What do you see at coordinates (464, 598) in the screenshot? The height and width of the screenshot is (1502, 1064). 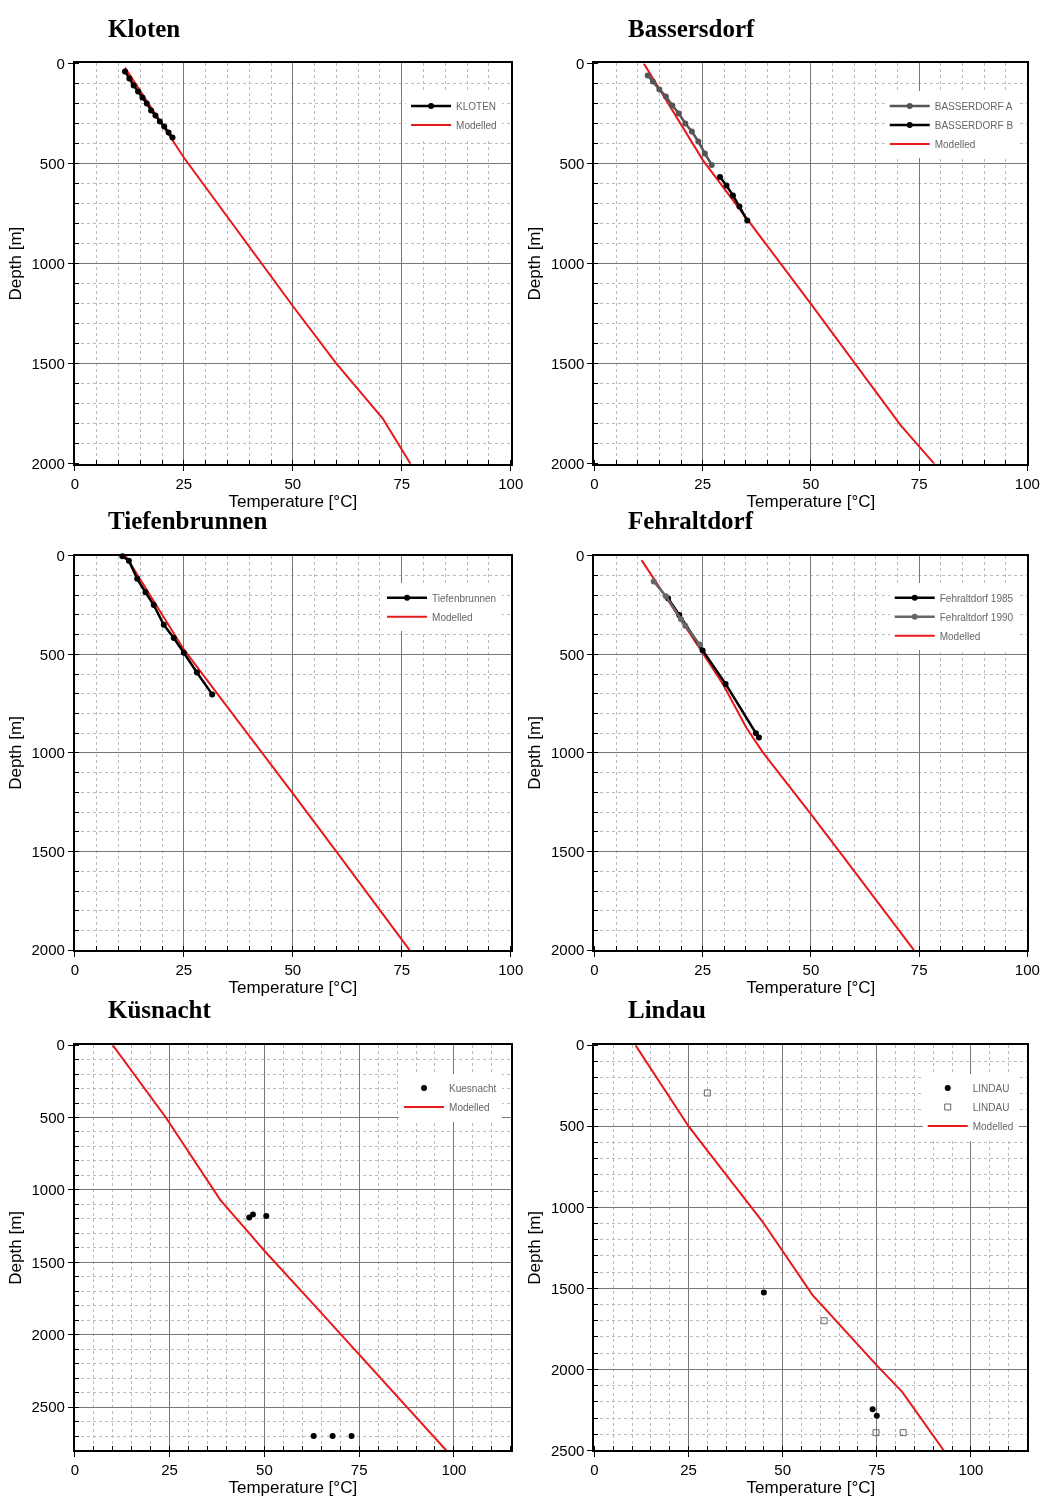 I see `legend-label: Tiefenbrunnen` at bounding box center [464, 598].